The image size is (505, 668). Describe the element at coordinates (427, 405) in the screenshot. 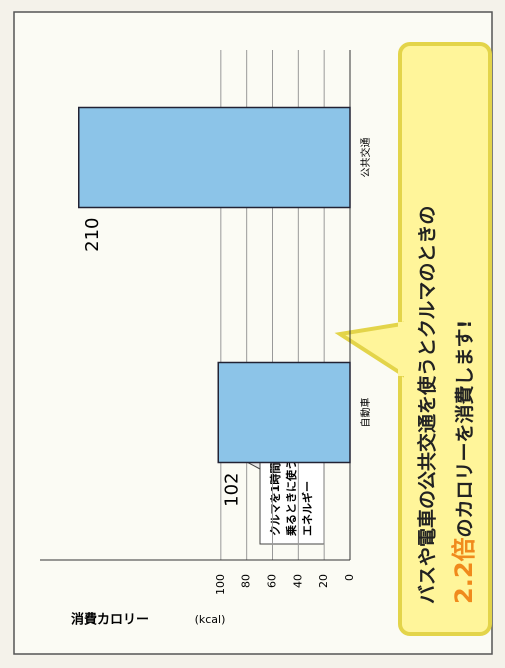

I see `headline-line1: バスや電車の公共交通を使うとクルマのときの` at that location.